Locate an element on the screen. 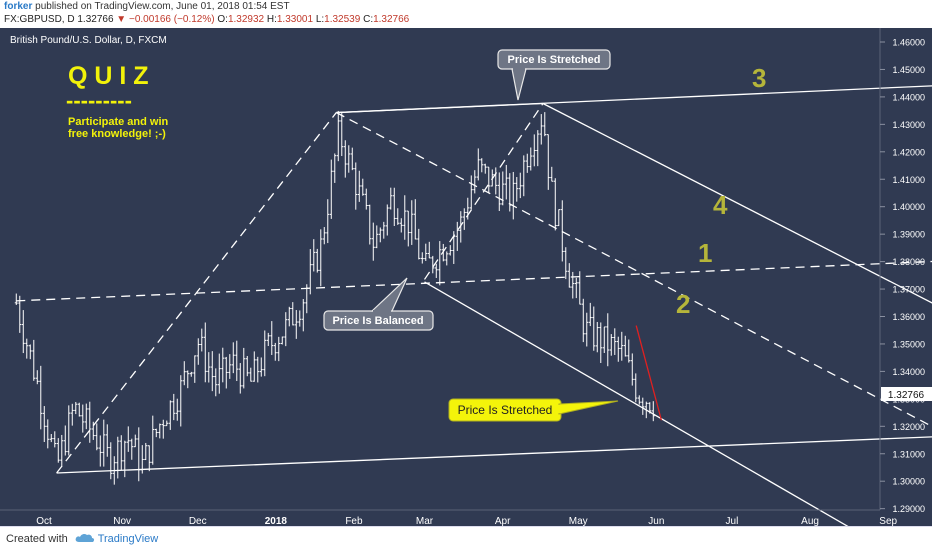 This screenshot has width=932, height=551. pitchfork-top-connector is located at coordinates (439, 108).